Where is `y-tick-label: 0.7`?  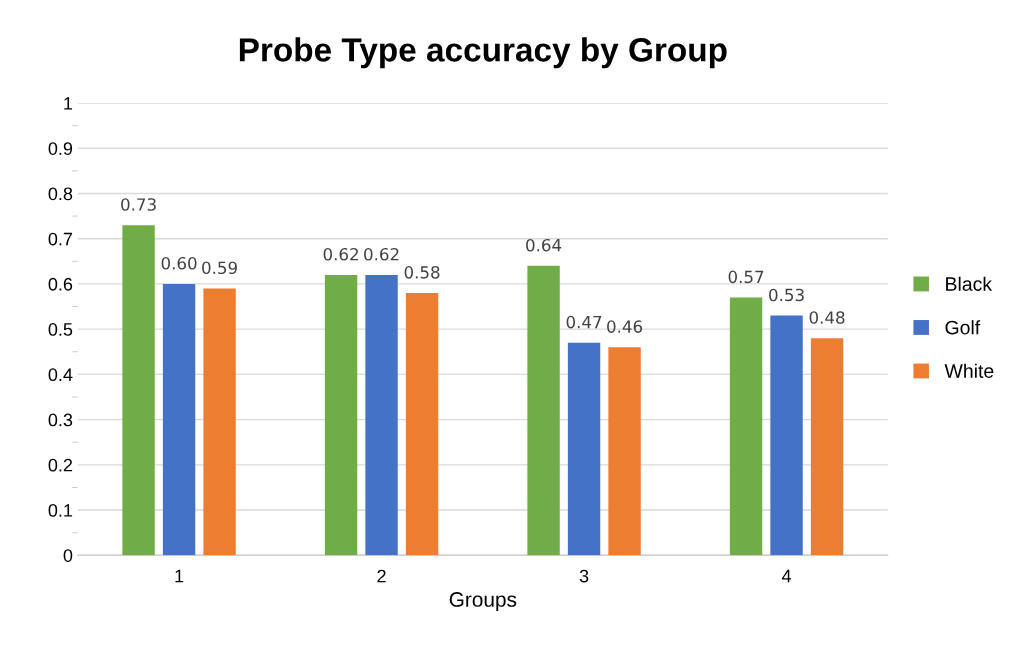 y-tick-label: 0.7 is located at coordinates (60, 239).